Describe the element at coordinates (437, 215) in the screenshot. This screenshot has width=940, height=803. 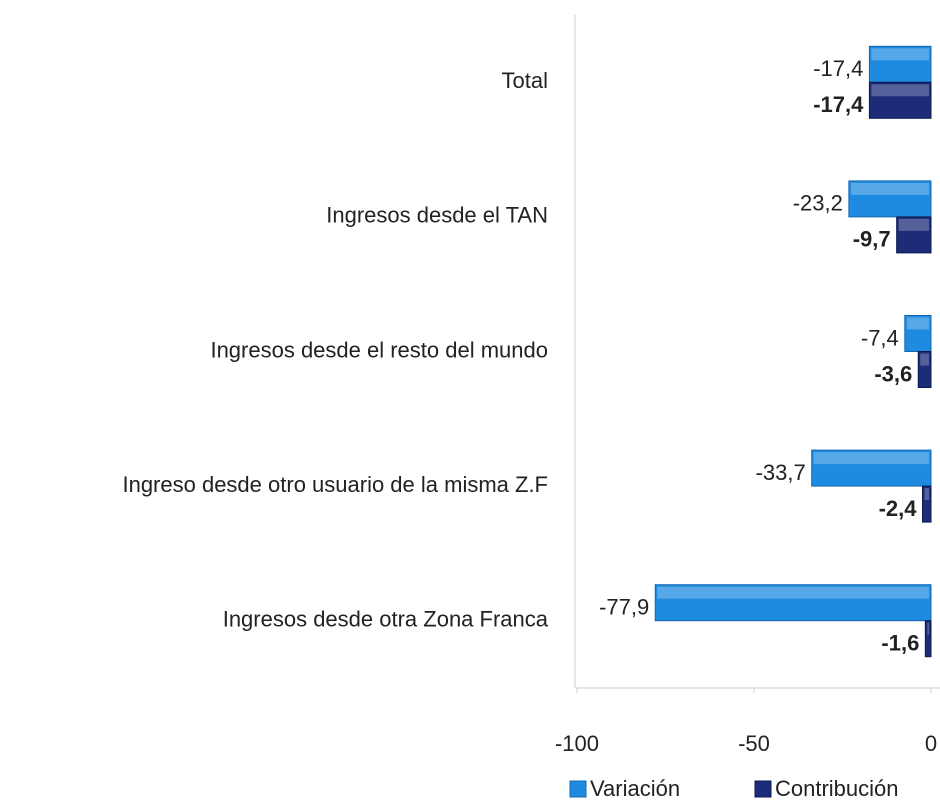
I see `category-label: Ingresos desde el TAN` at that location.